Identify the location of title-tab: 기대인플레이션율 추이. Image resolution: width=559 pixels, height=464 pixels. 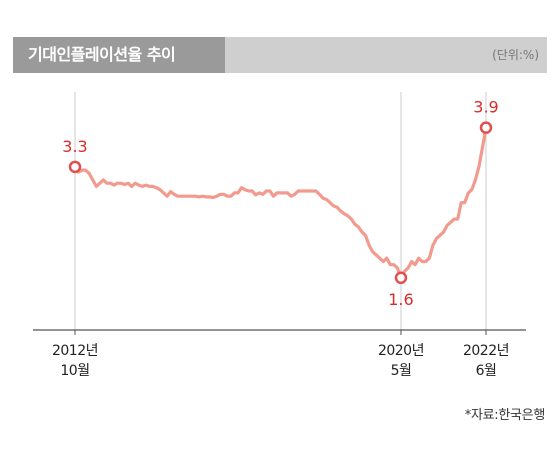
(119, 55).